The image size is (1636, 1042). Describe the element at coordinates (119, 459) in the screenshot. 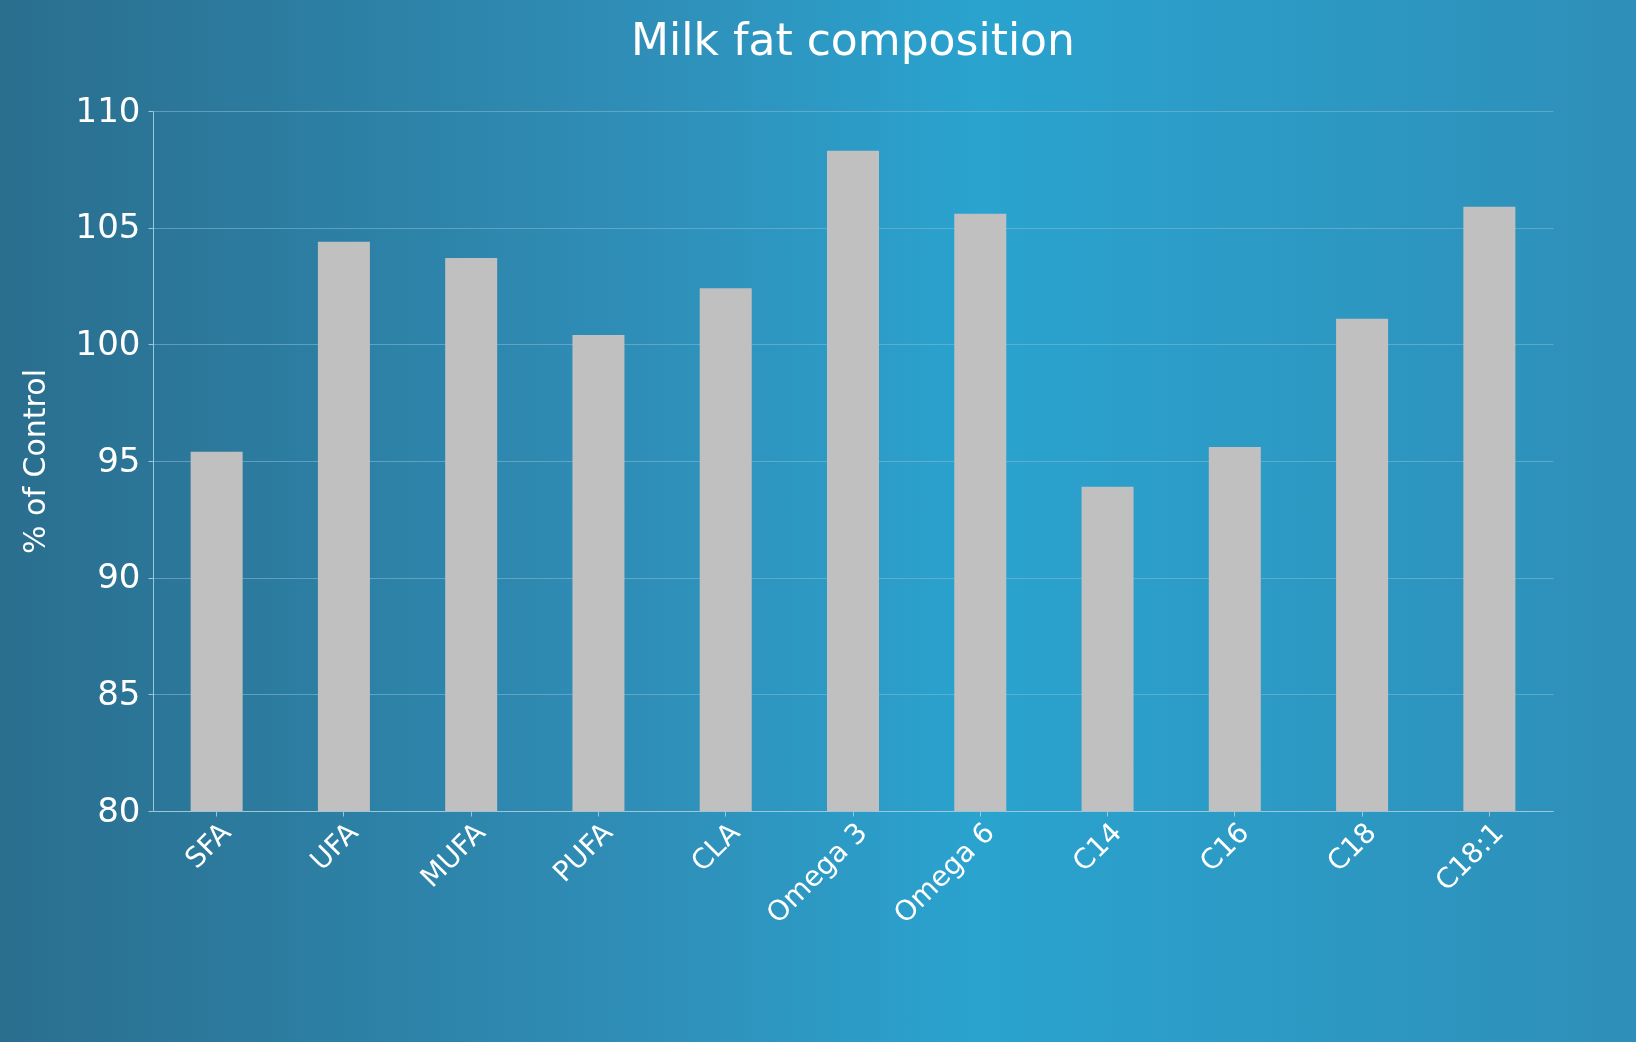

I see `y-tick-label: 95` at that location.